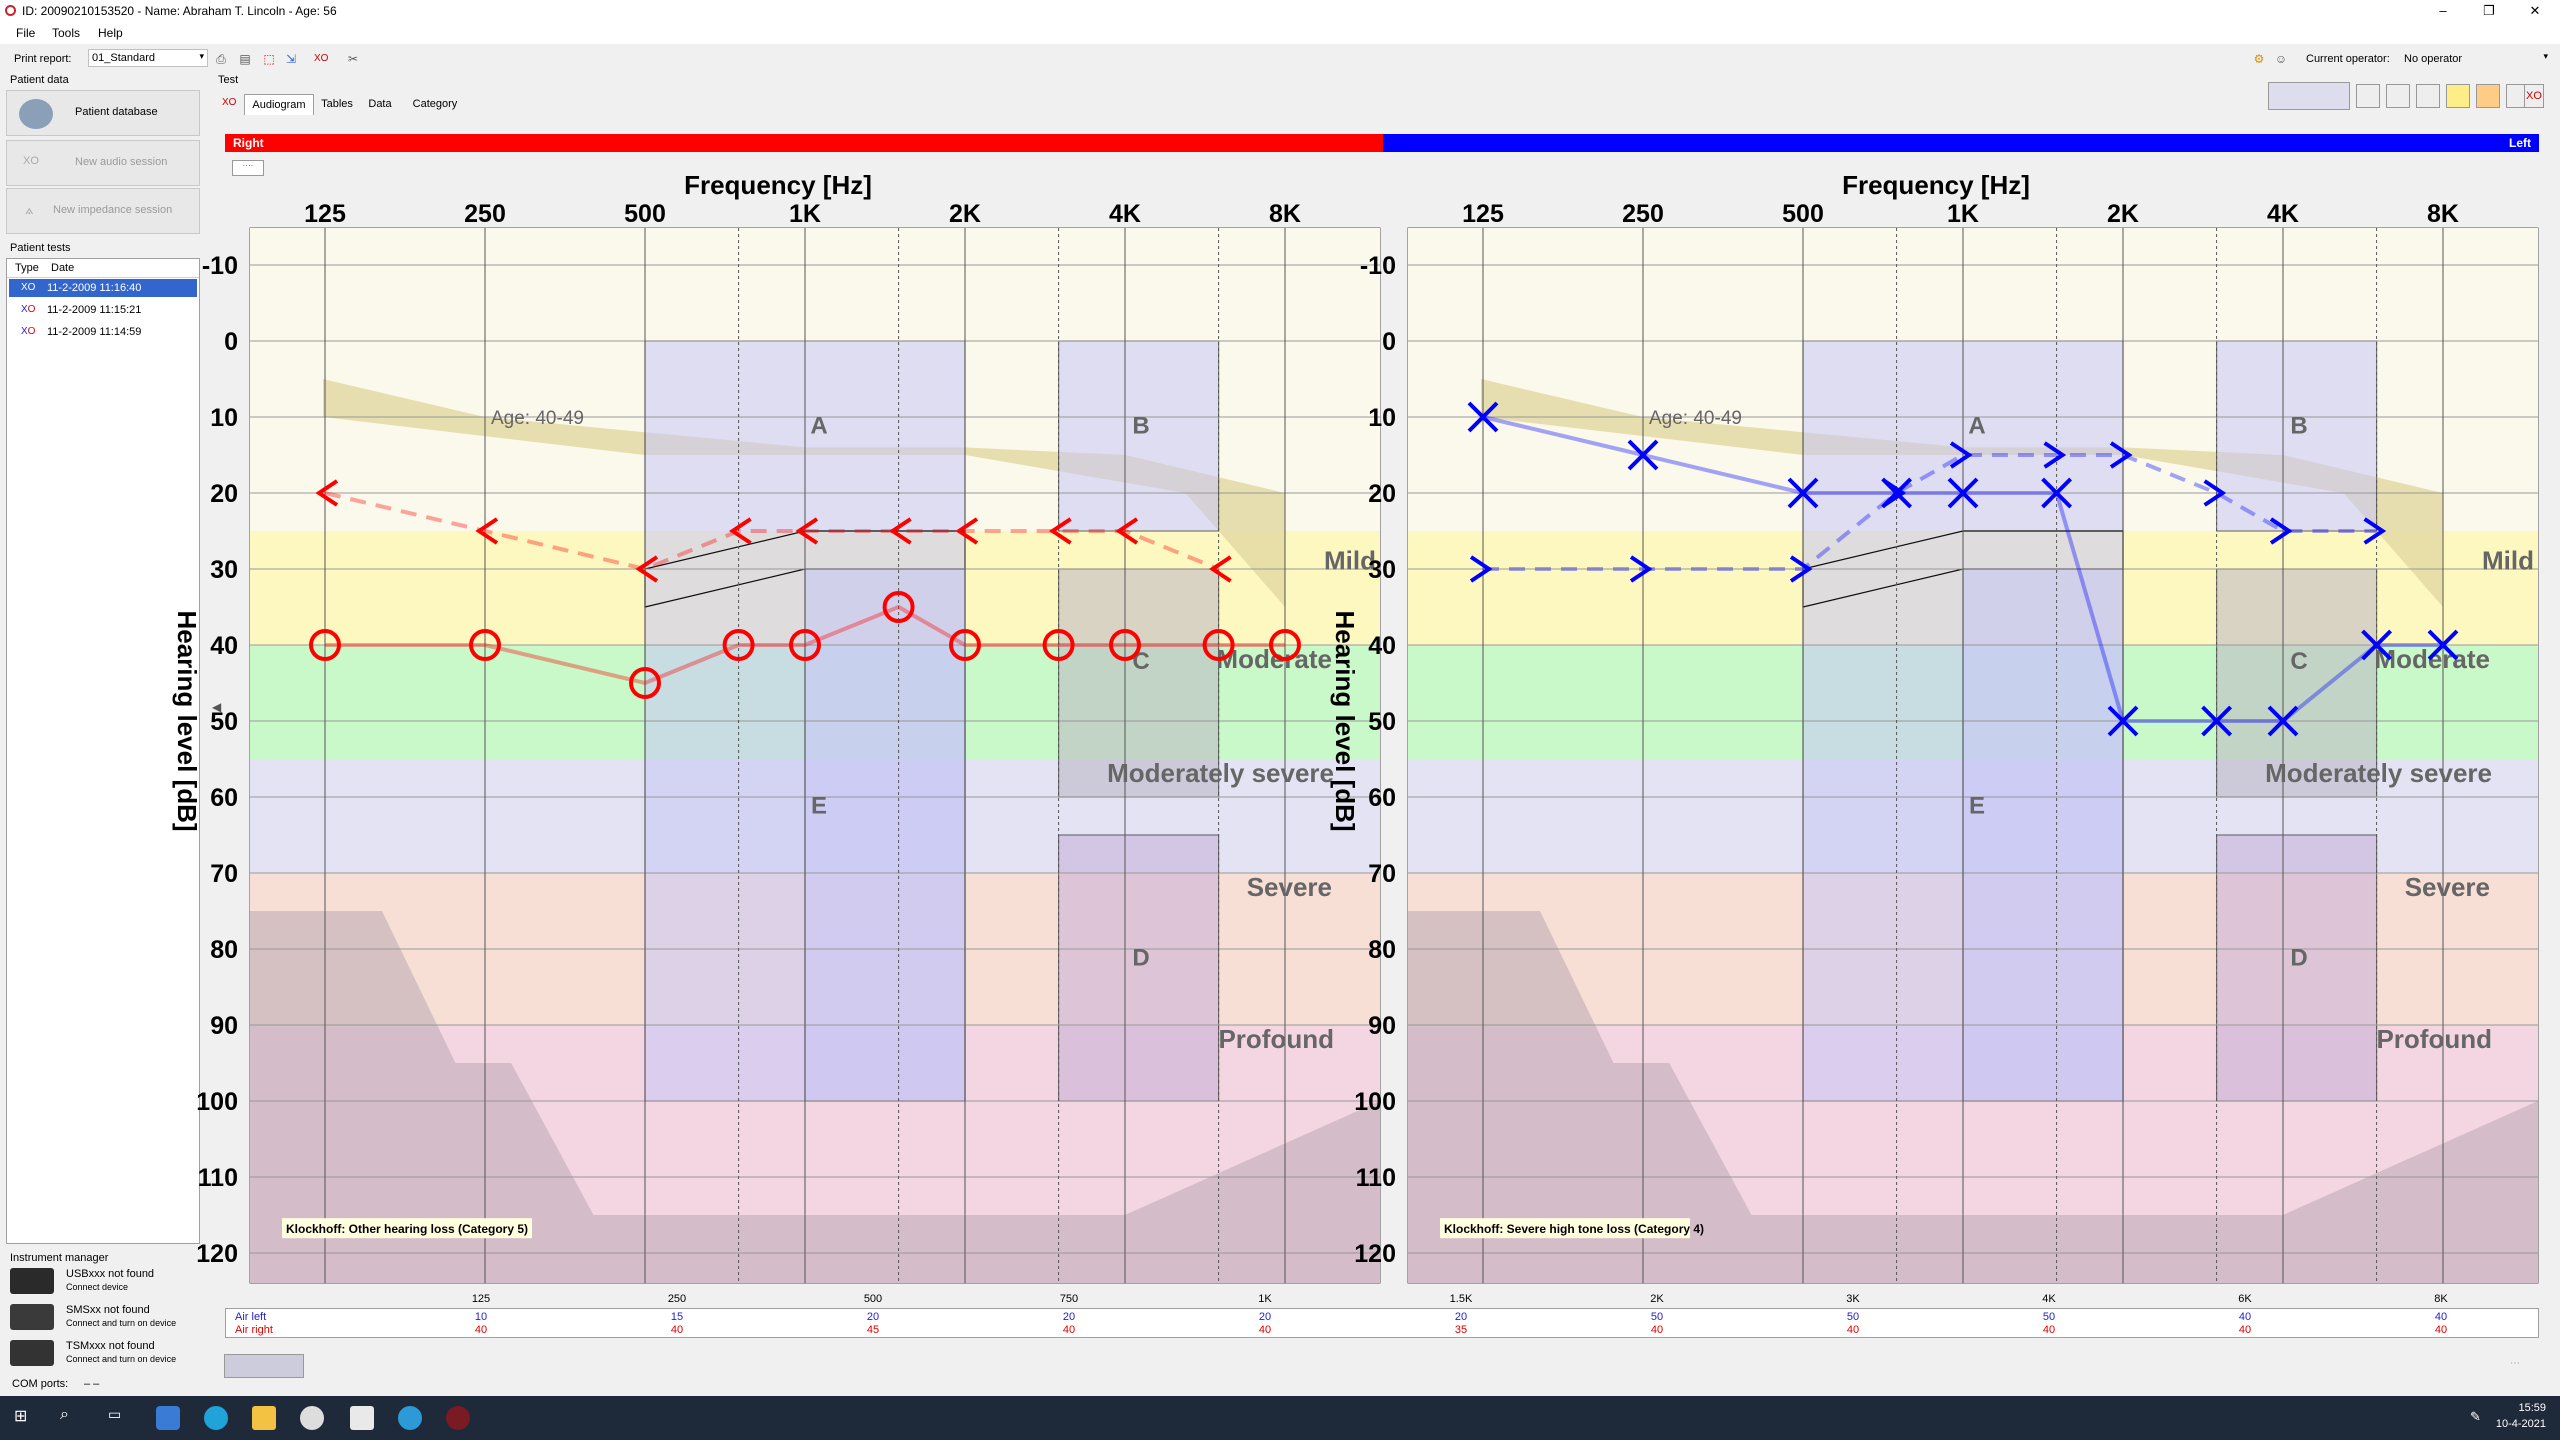 This screenshot has width=2560, height=1440. Describe the element at coordinates (116, 112) in the screenshot. I see `patient-database-label: Patient database` at that location.